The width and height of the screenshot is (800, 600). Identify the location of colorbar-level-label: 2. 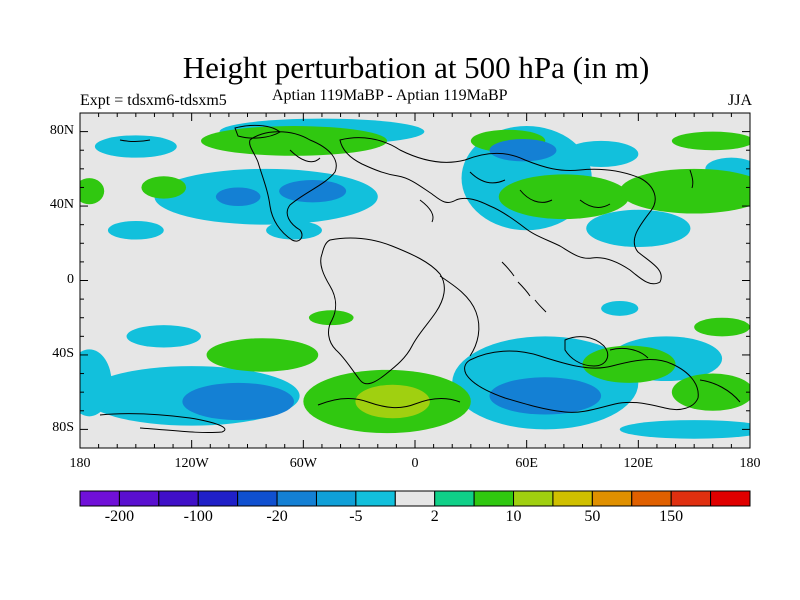
(434, 516).